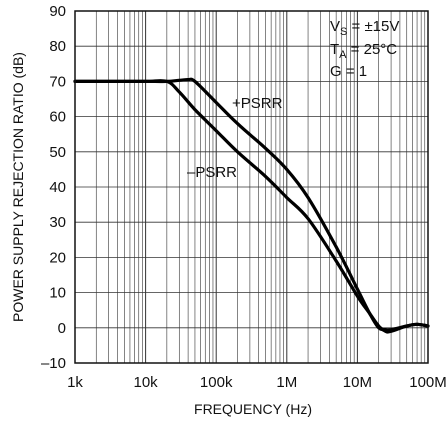 Image resolution: width=448 pixels, height=423 pixels. I want to click on y-tick-label: 60, so click(57, 117).